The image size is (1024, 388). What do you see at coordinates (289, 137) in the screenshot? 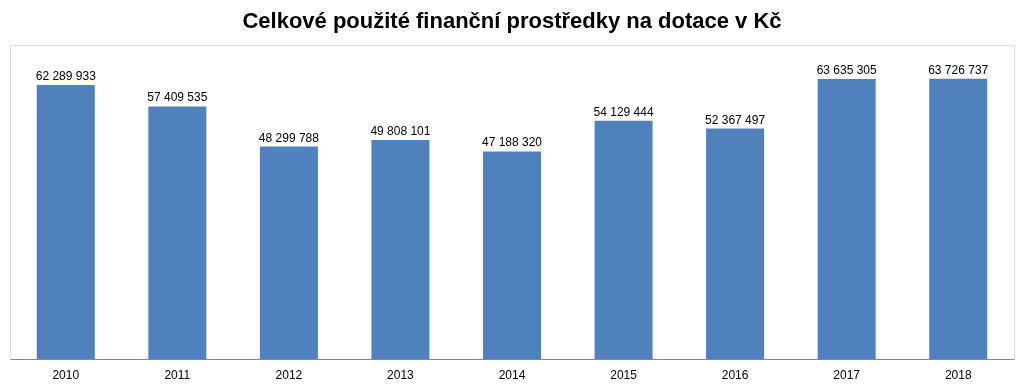
I see `data-label: 48 299 788` at bounding box center [289, 137].